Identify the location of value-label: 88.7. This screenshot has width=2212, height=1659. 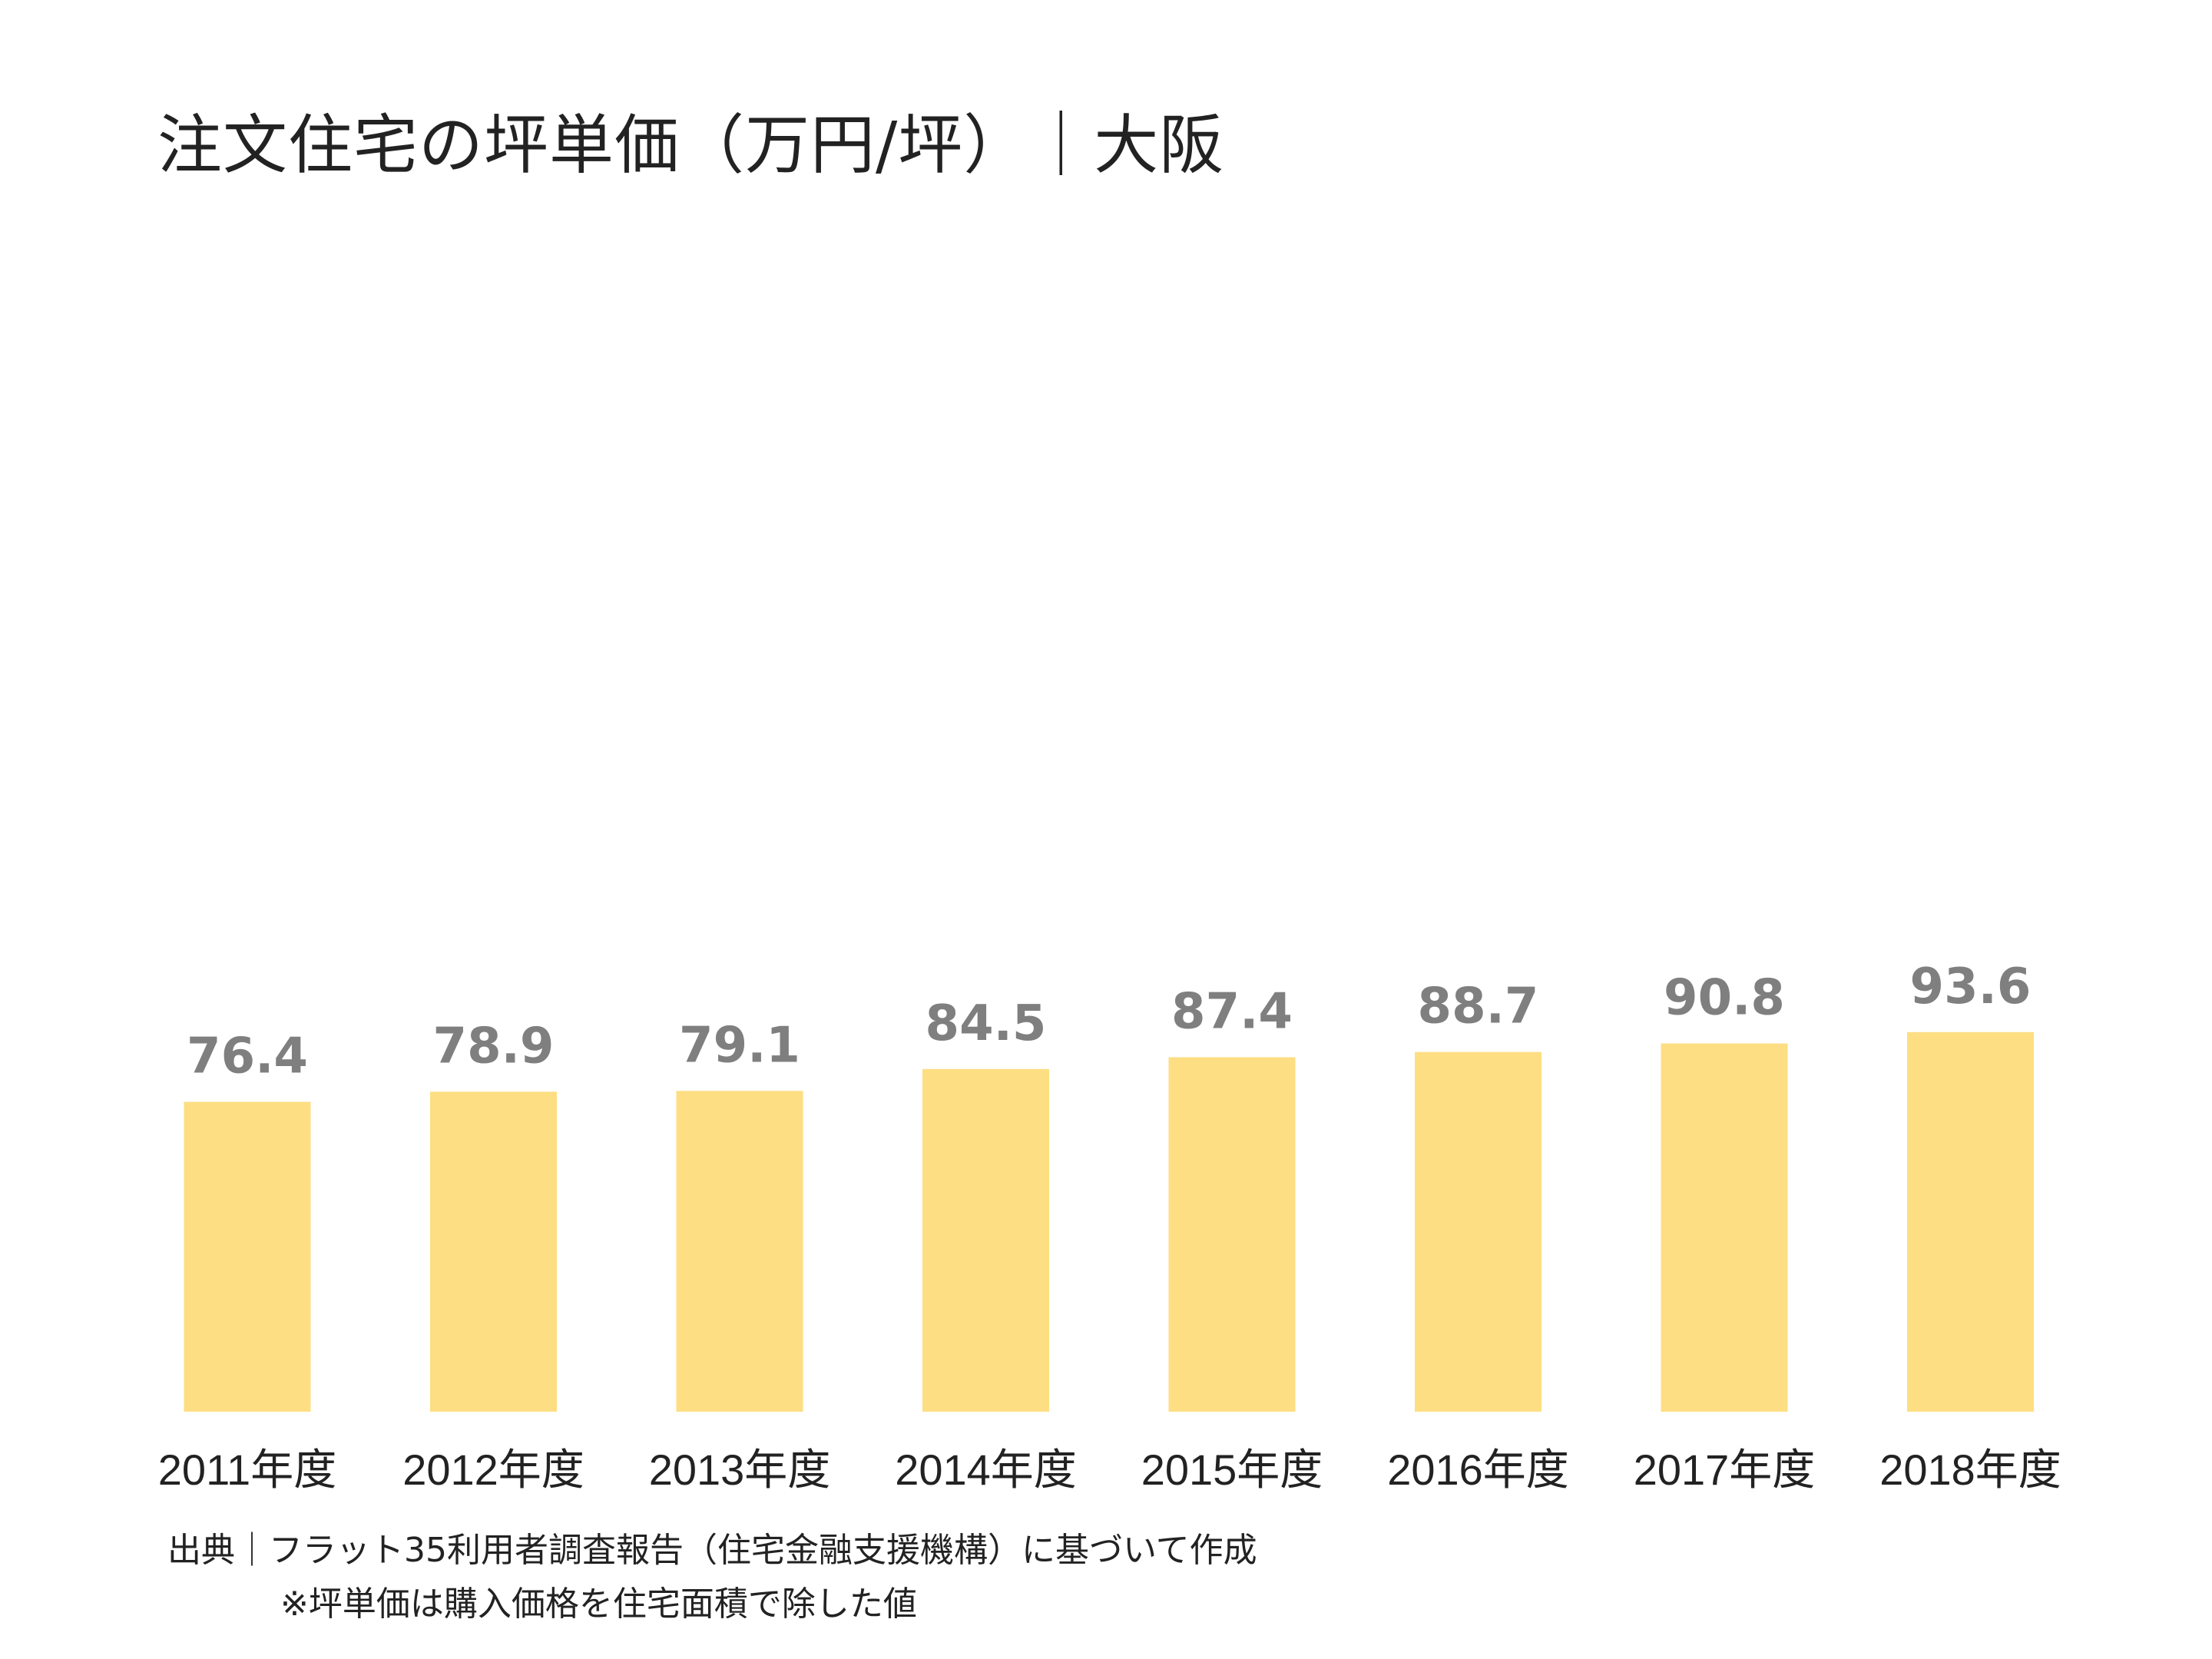
(1478, 1007).